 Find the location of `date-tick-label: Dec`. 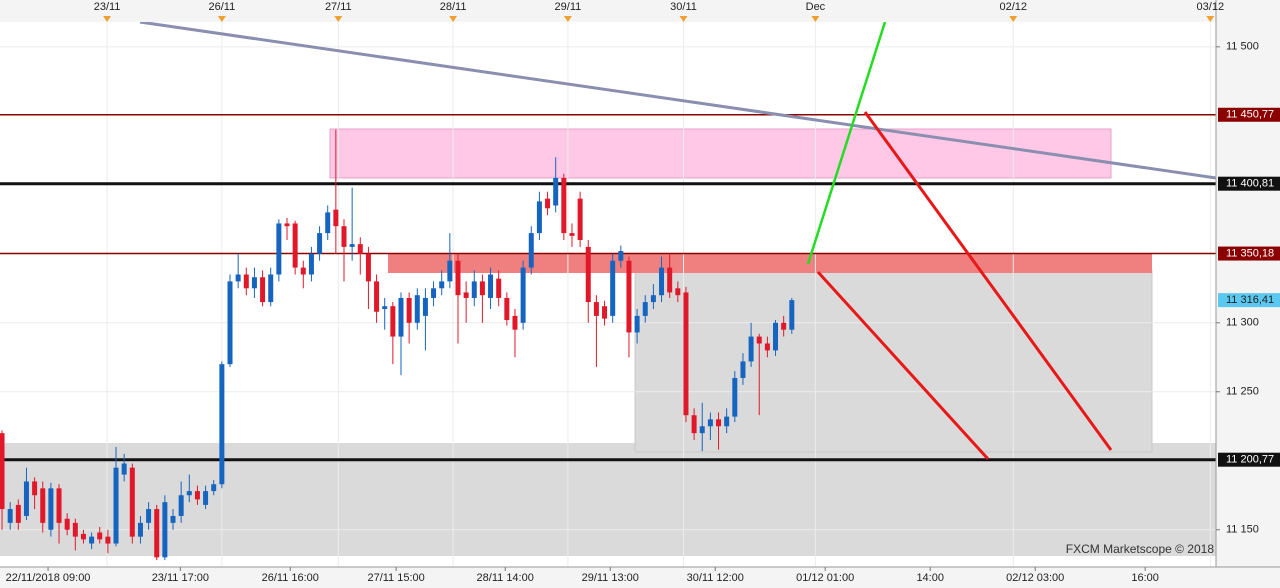

date-tick-label: Dec is located at coordinates (816, 7).